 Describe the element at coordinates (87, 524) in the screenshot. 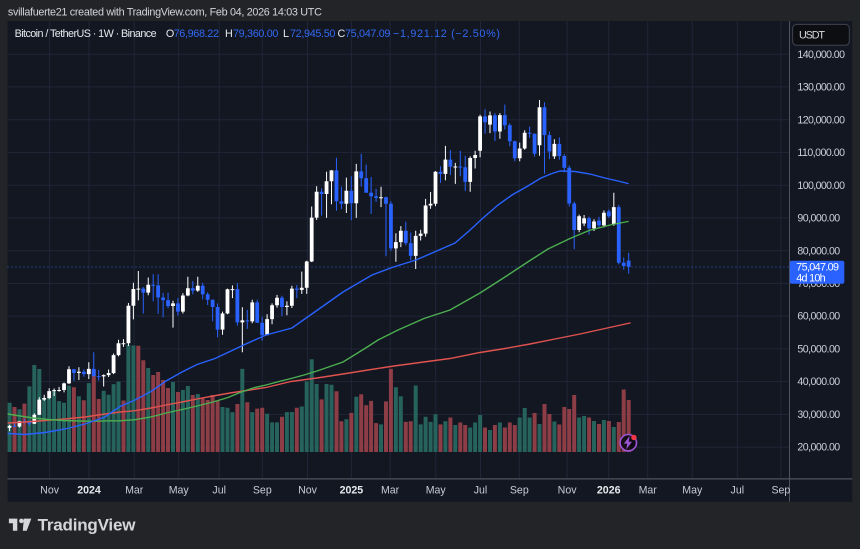

I see `svg-text: TradingView` at that location.